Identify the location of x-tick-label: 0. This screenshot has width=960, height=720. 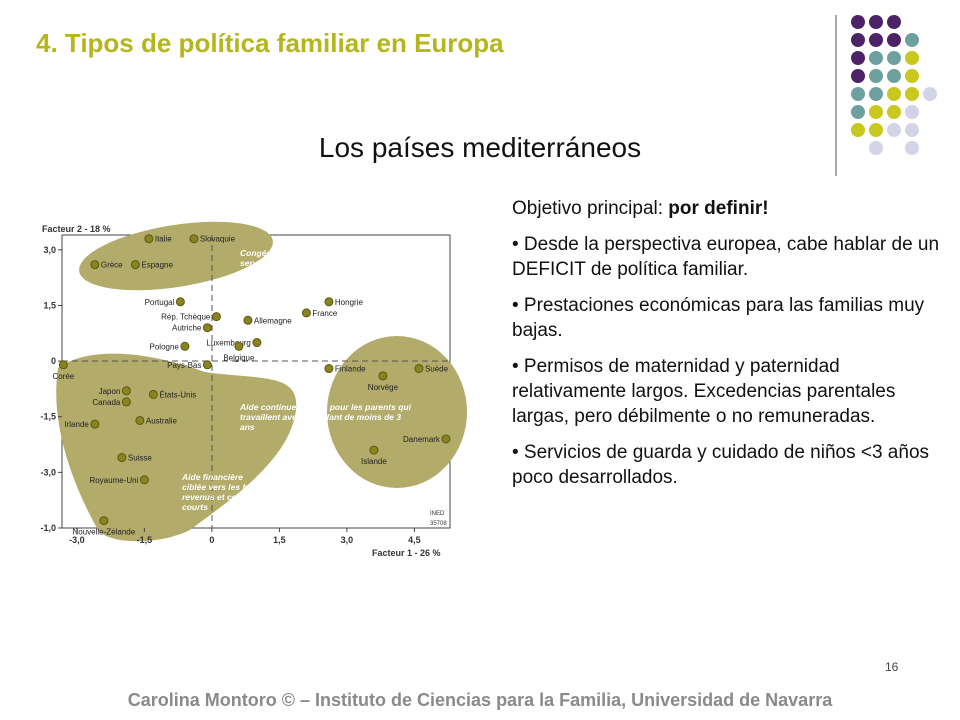
(211, 540).